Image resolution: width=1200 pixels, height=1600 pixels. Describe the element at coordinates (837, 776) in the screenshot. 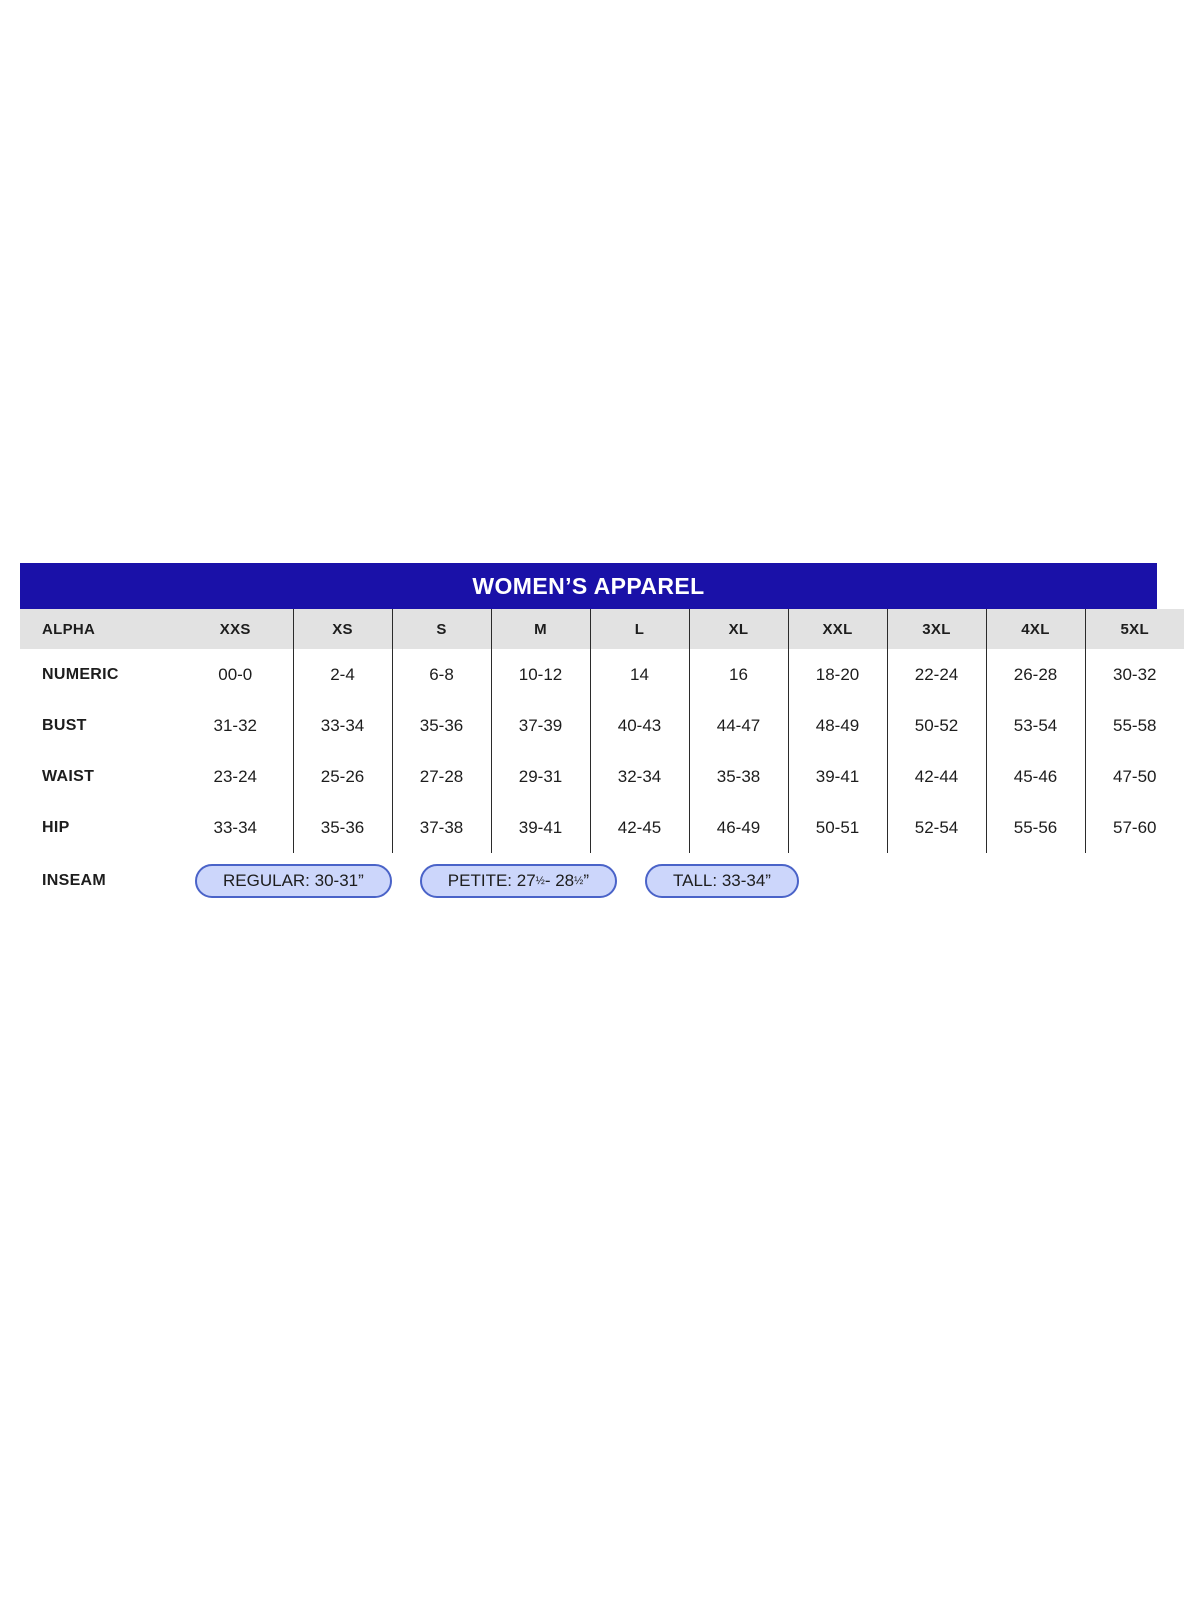

I see `cell-waist-xxl: 39-41` at that location.